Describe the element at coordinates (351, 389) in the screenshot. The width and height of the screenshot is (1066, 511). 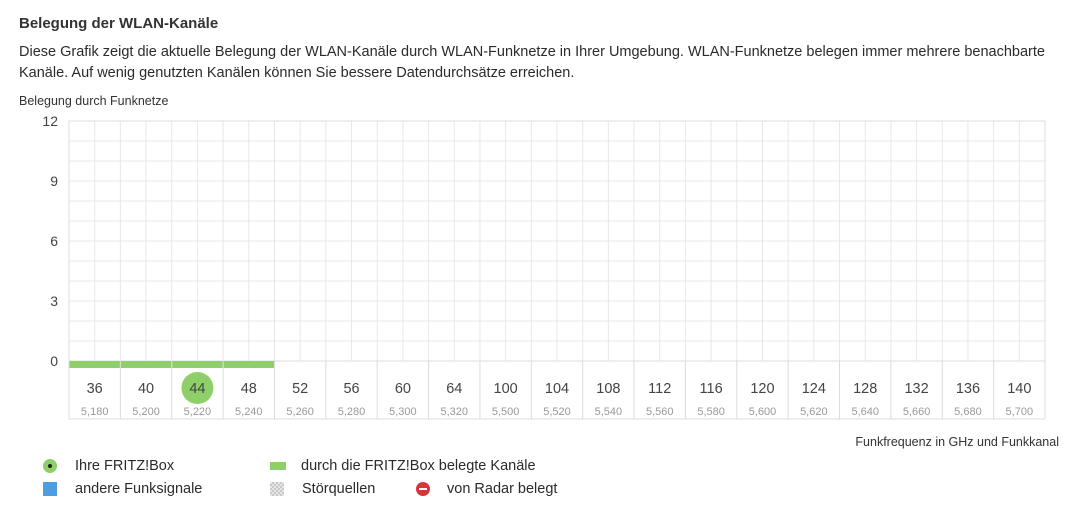
I see `channel-tick-label: 56` at that location.